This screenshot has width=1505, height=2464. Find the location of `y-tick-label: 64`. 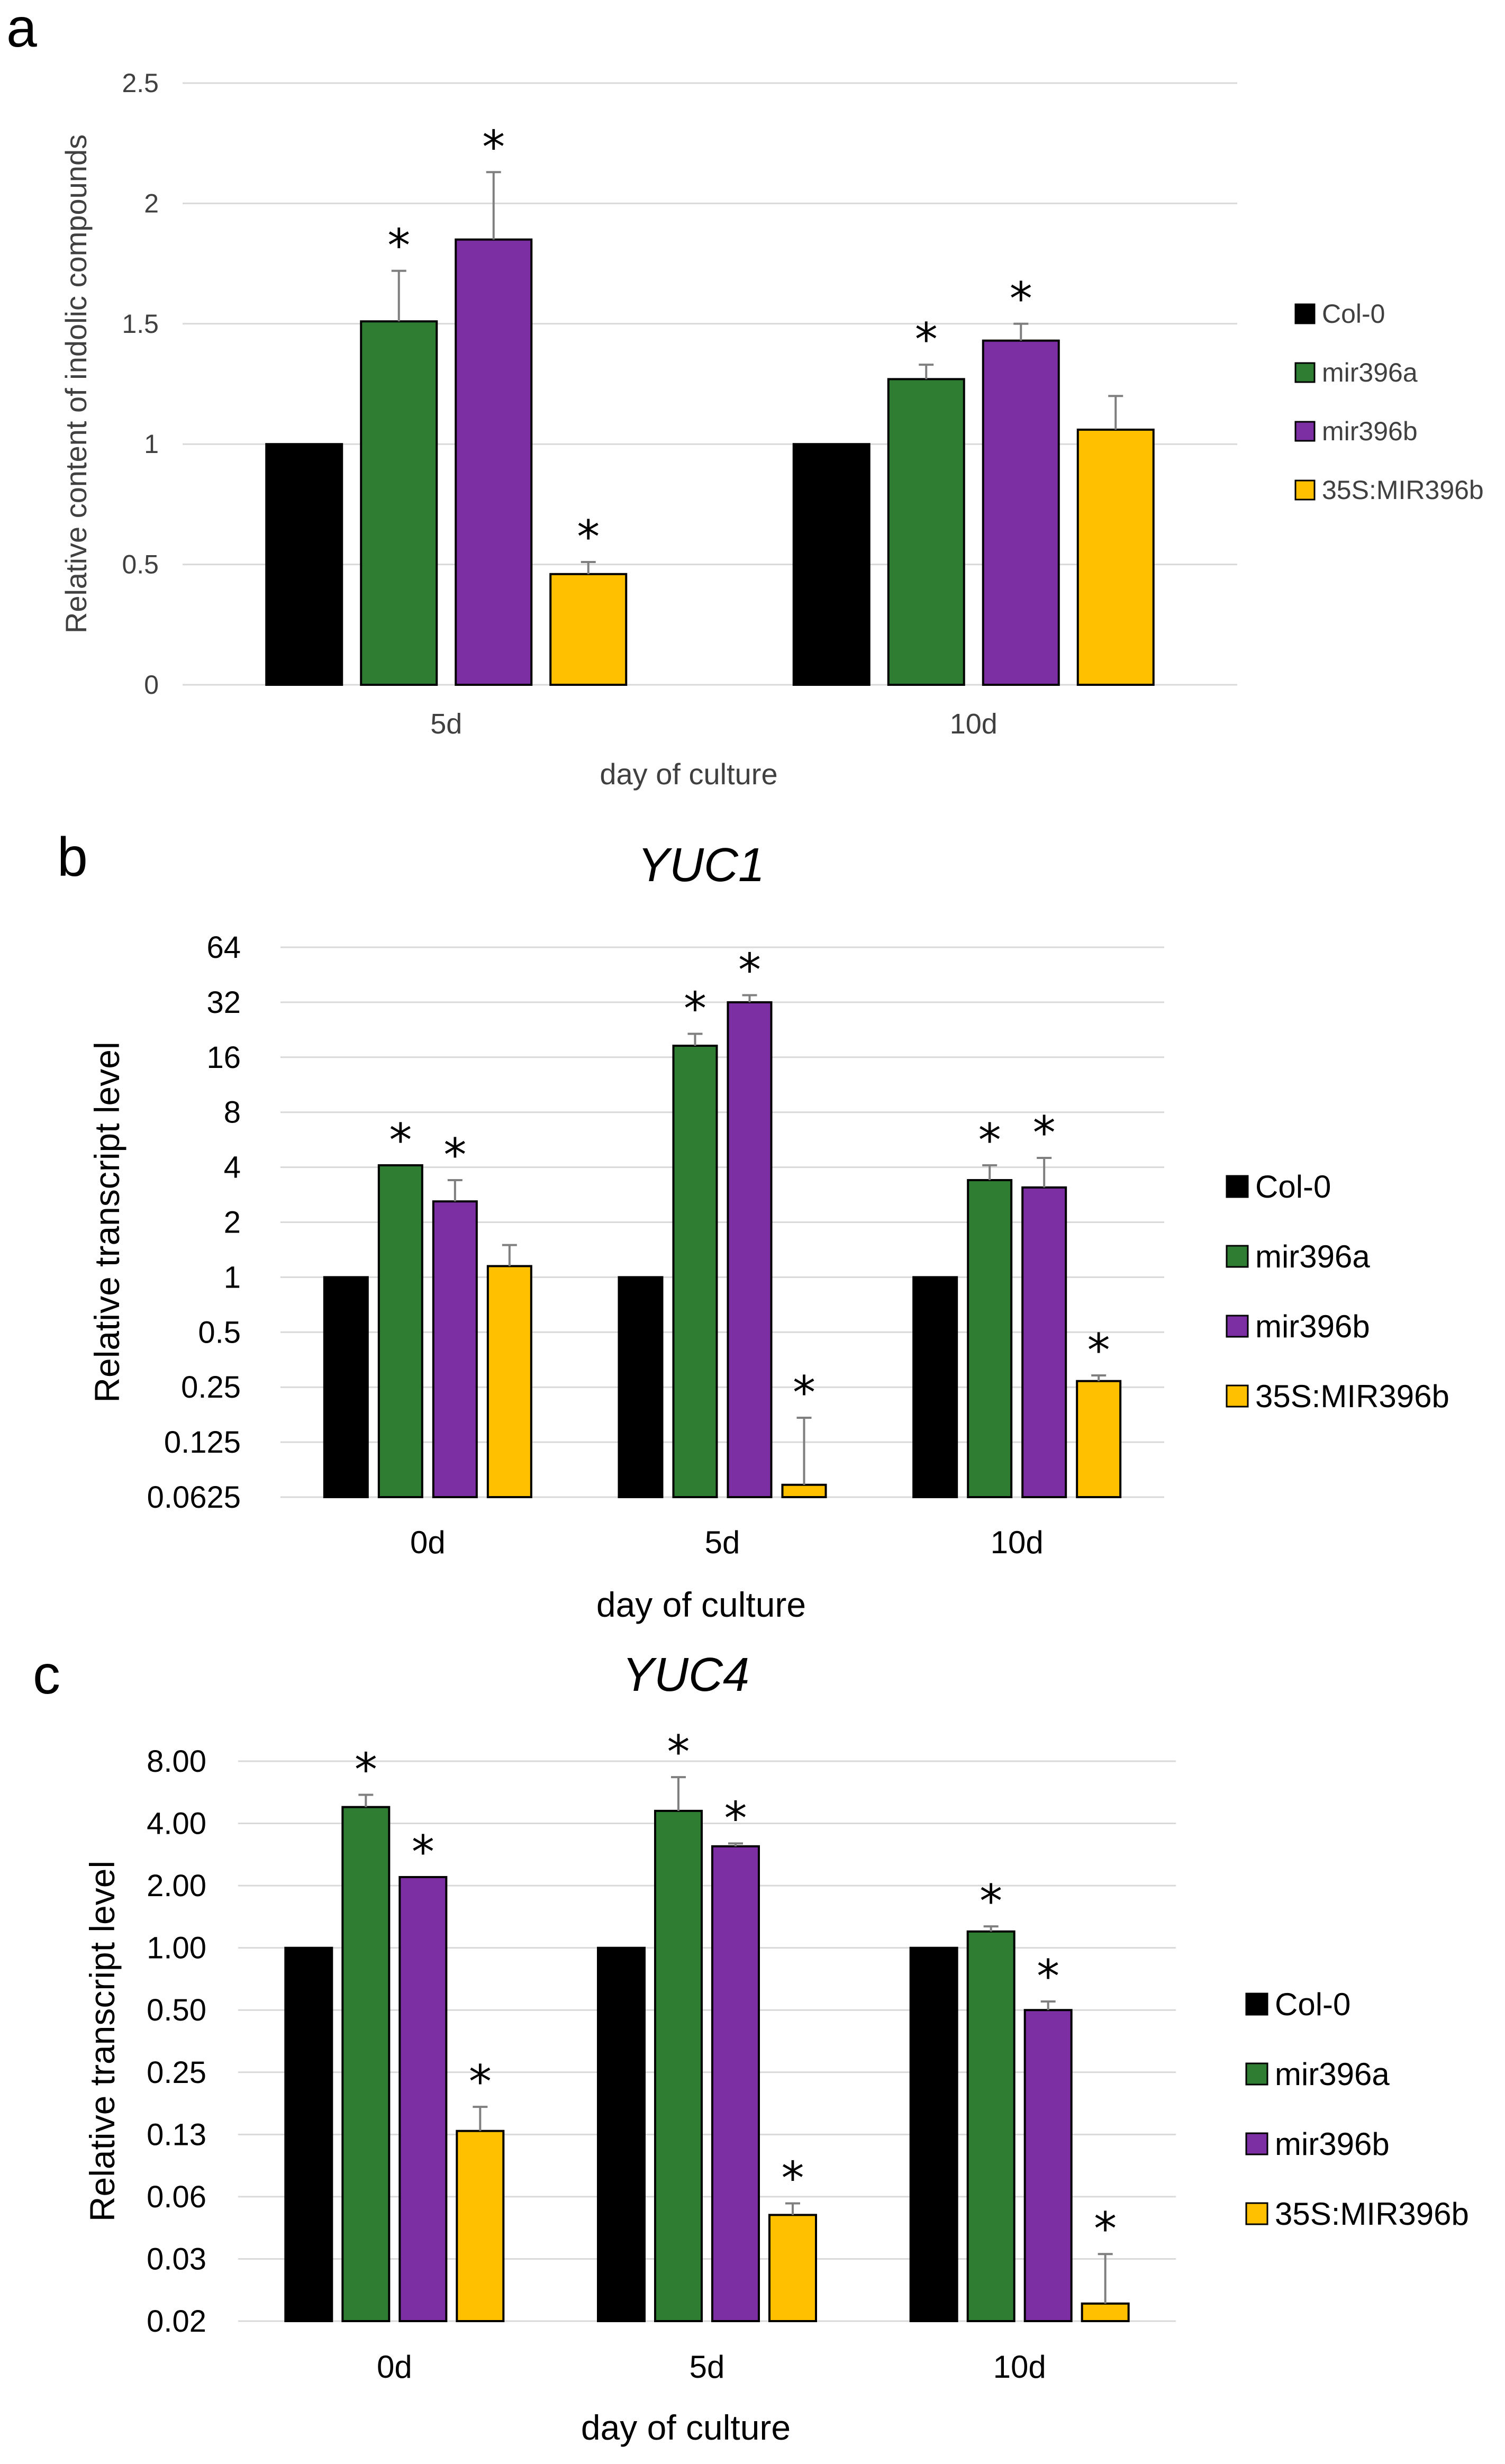

y-tick-label: 64 is located at coordinates (223, 947).